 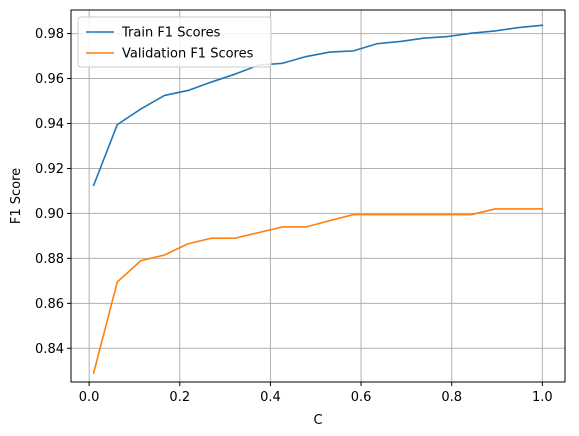 I want to click on x-tick-label: 0.0, so click(x=89, y=397).